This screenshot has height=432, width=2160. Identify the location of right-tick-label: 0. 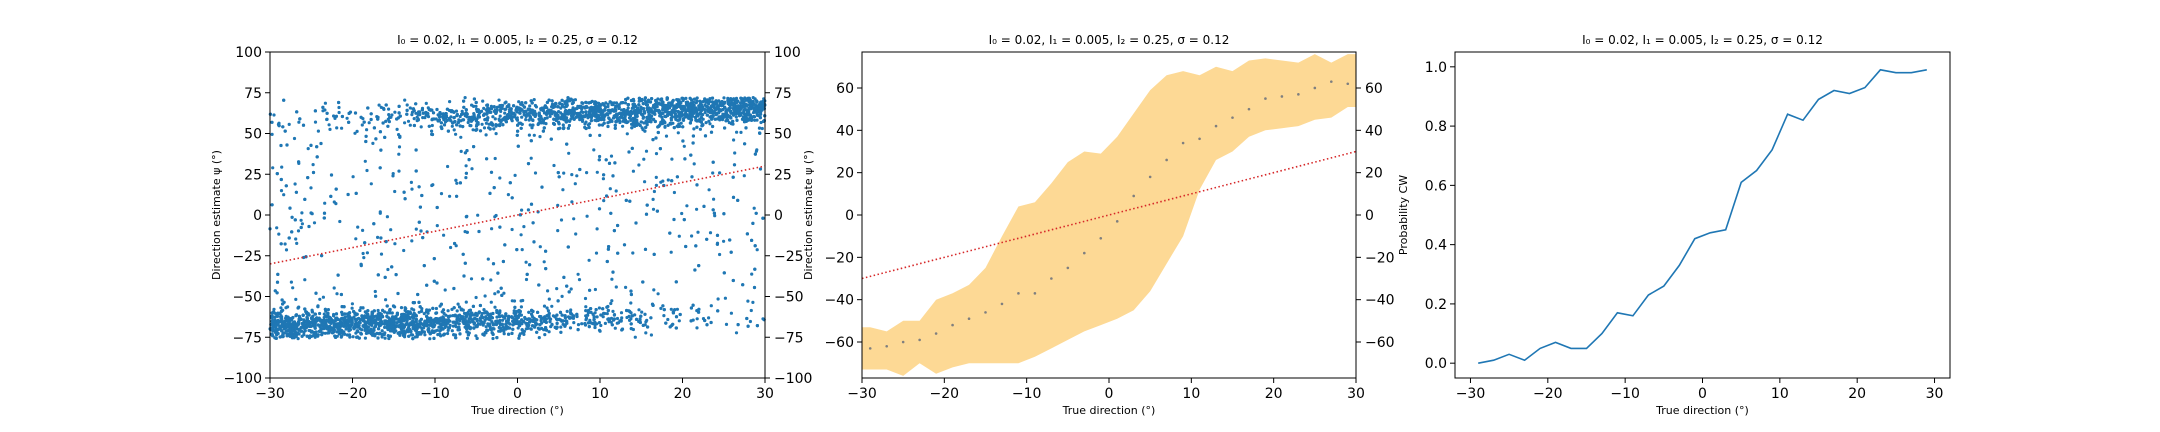
(778, 216).